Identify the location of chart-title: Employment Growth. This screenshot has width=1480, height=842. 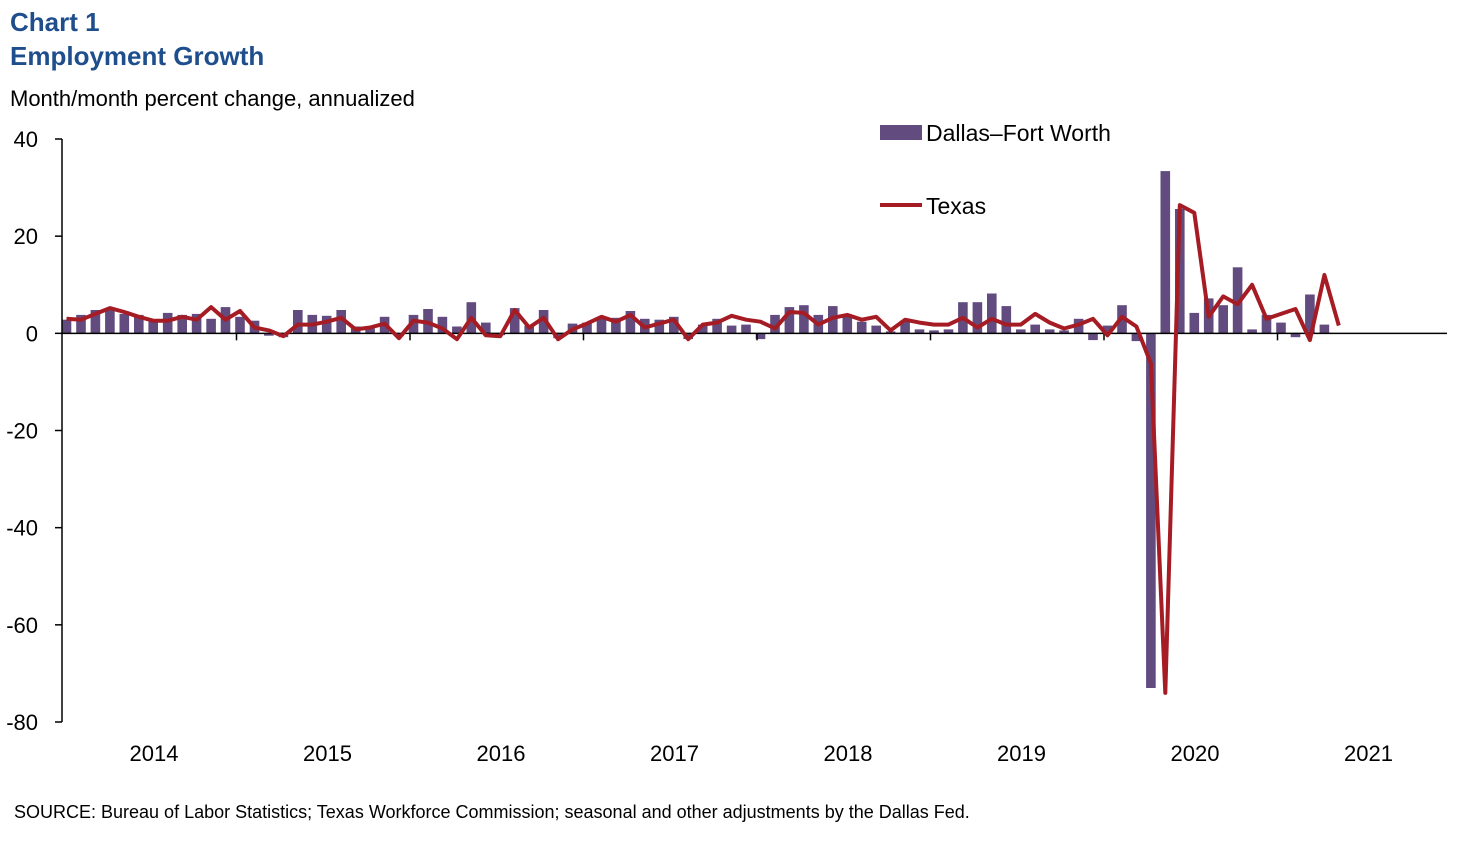
(137, 56).